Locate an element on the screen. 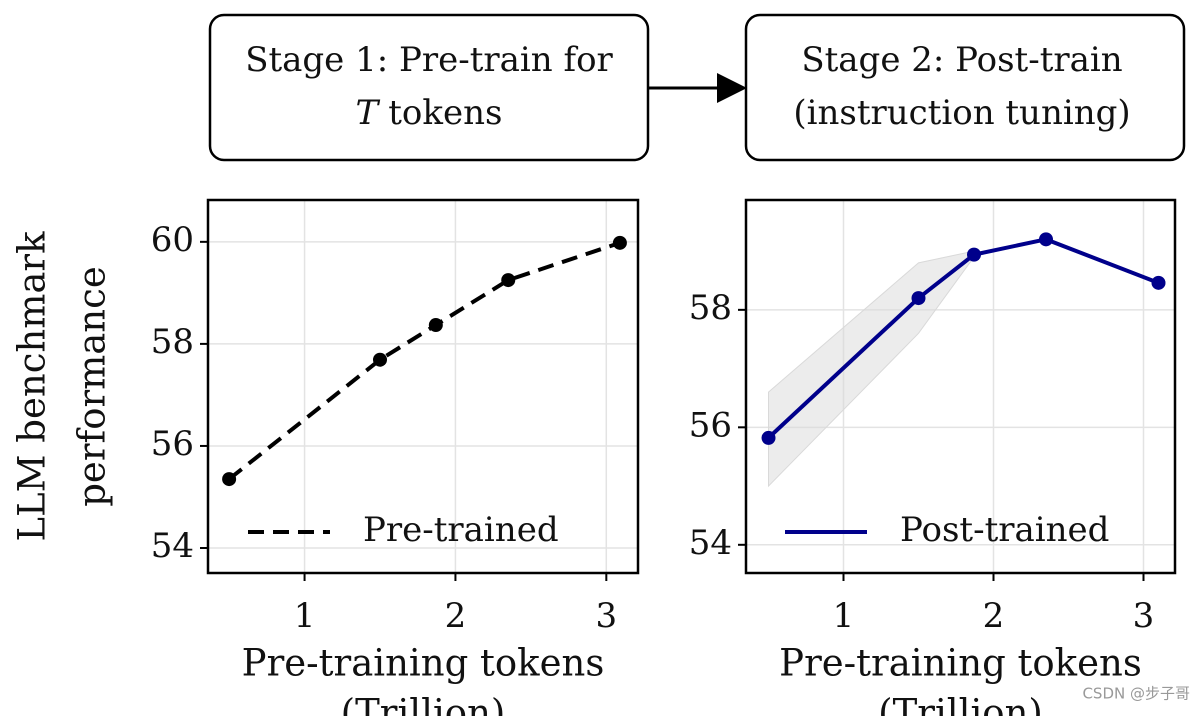  stage-text-italic: T is located at coordinates (368, 113).